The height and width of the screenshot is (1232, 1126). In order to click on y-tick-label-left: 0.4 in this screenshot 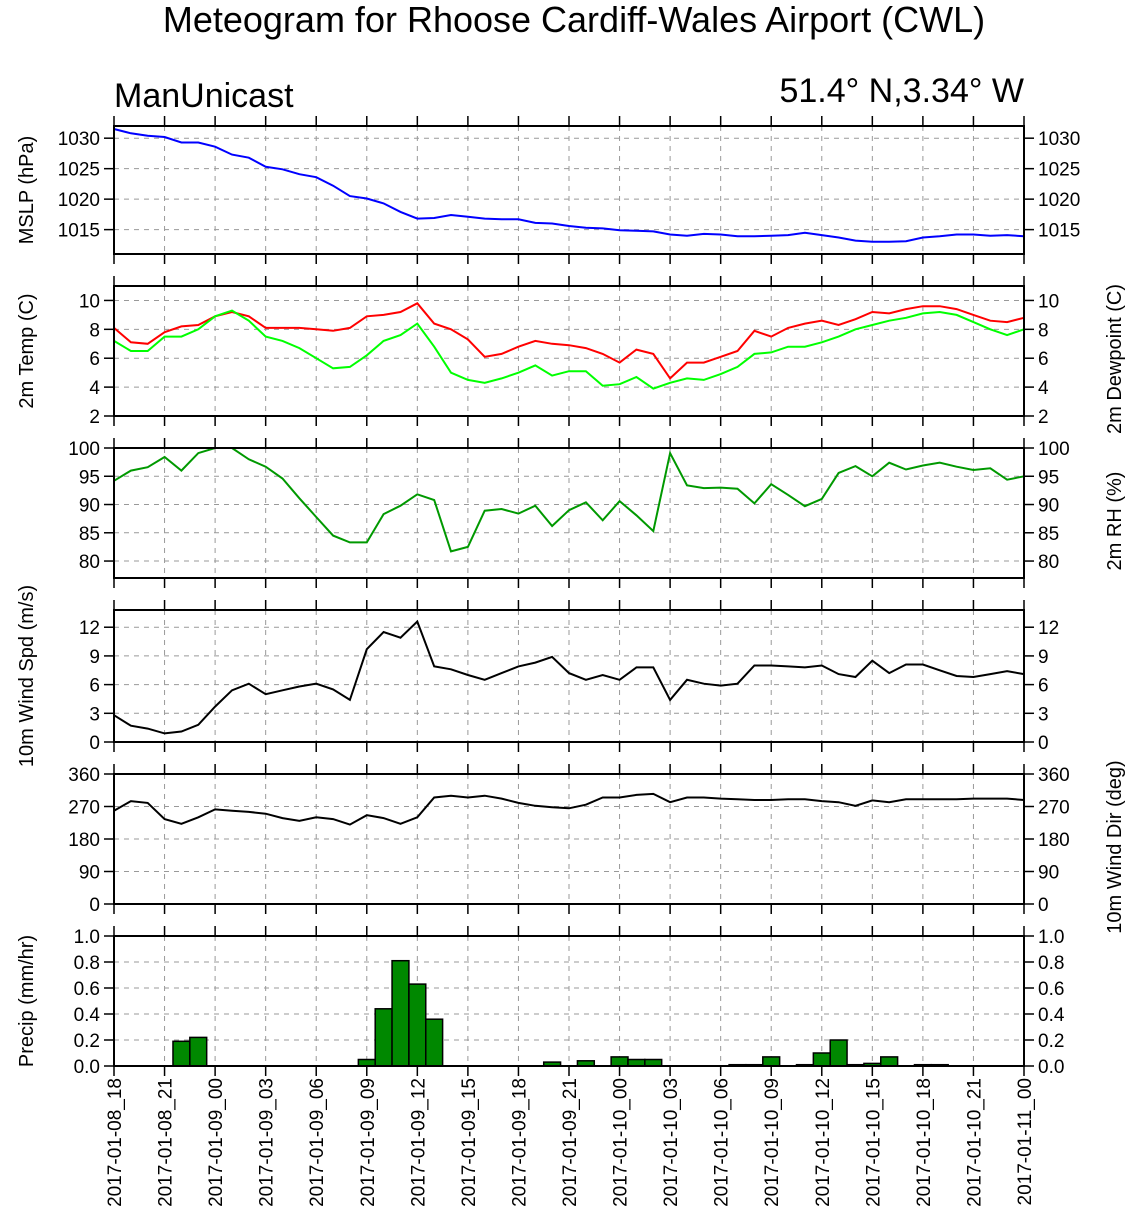, I will do `click(87, 1015)`.